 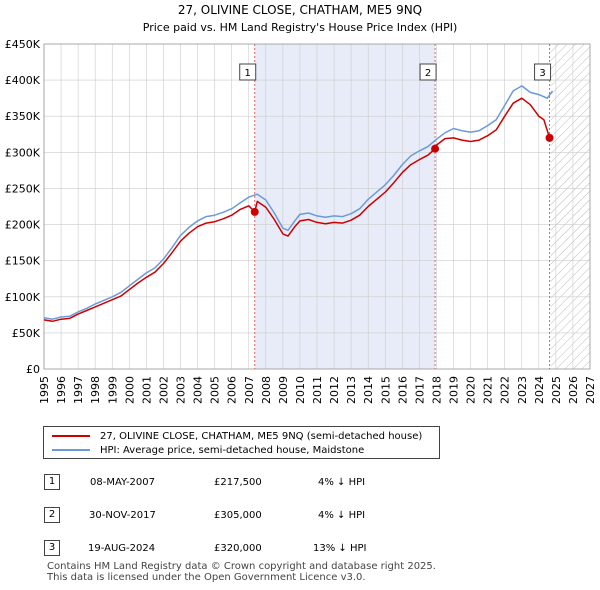 I want to click on y-tick-label: £150K, so click(x=23, y=261).